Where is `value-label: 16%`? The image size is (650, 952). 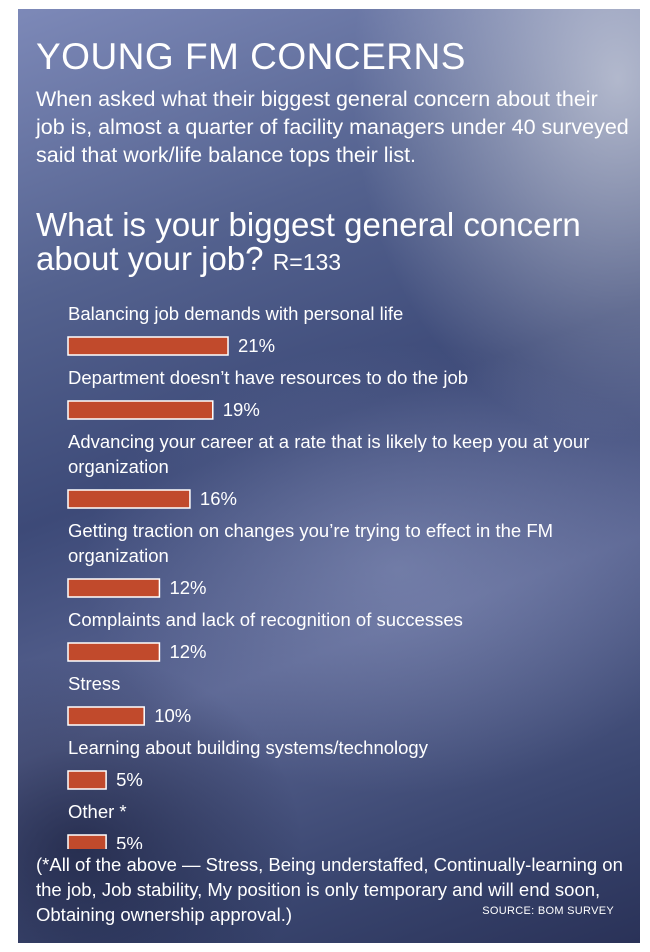
value-label: 16% is located at coordinates (218, 498).